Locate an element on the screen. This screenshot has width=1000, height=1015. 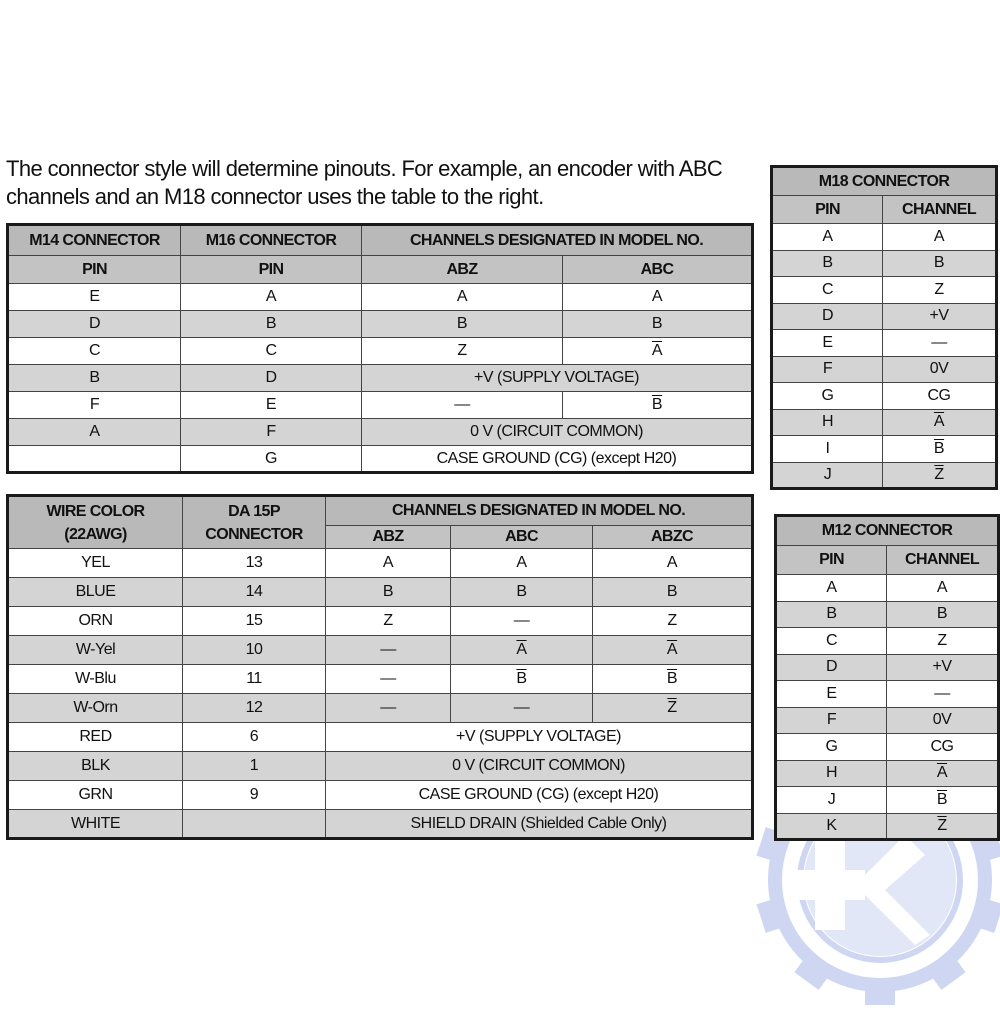
table-row: F E — B is located at coordinates (380, 405).